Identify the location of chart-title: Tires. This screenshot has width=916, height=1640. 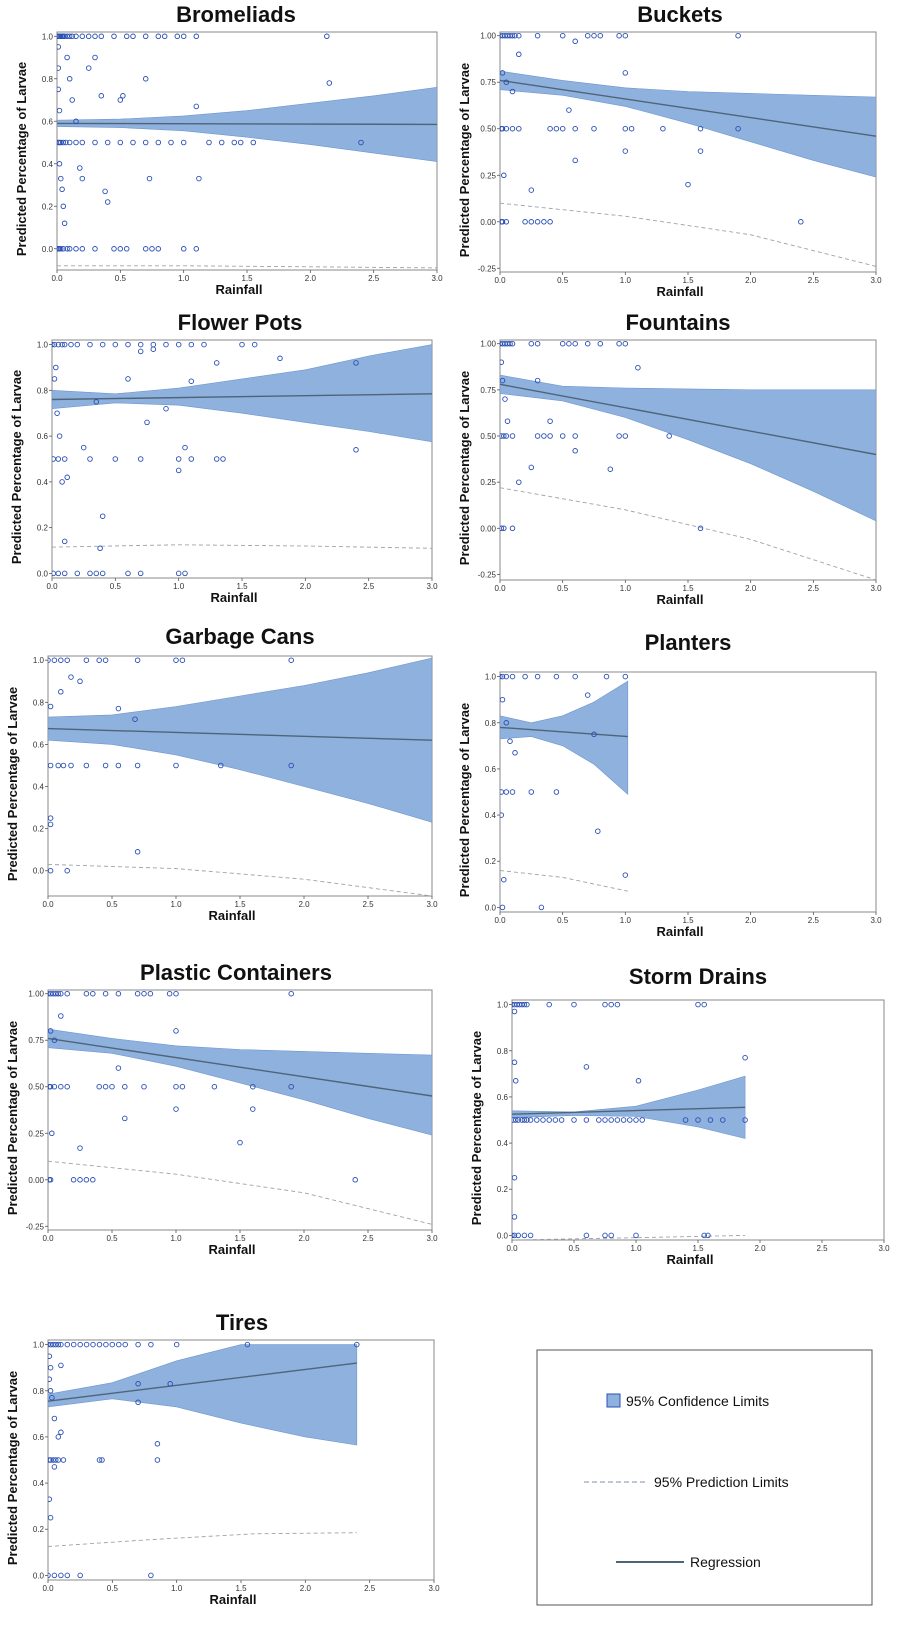
(242, 1322).